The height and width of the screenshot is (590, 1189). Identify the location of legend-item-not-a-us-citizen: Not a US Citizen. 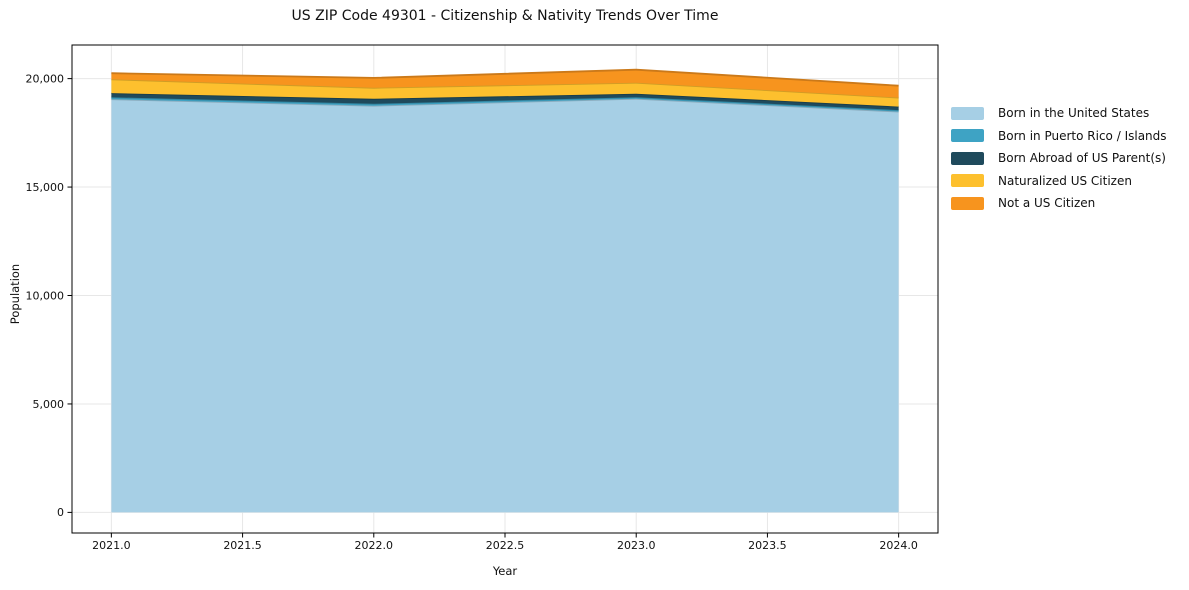
(1059, 203).